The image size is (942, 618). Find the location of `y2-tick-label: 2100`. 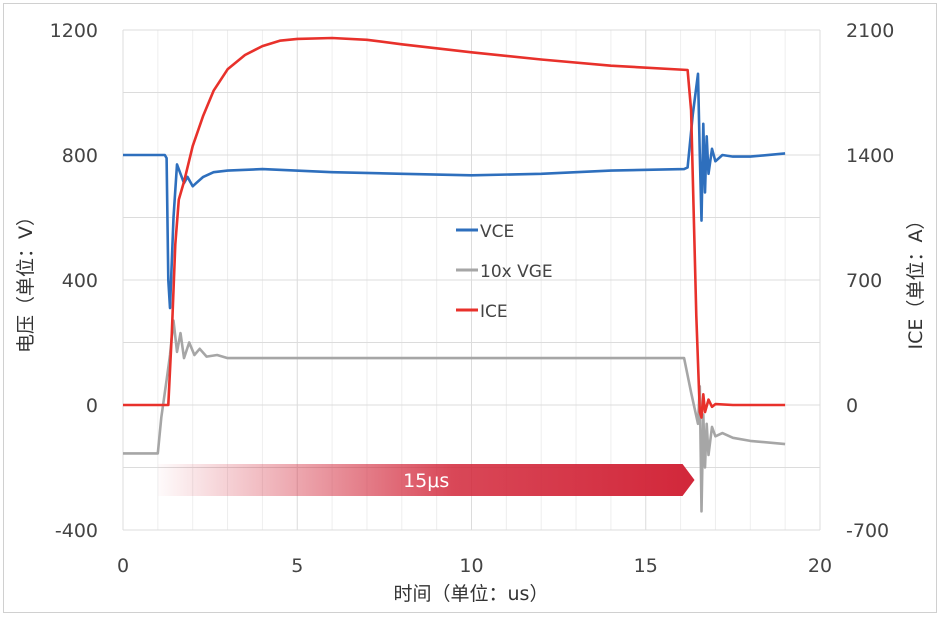

y2-tick-label: 2100 is located at coordinates (870, 31).